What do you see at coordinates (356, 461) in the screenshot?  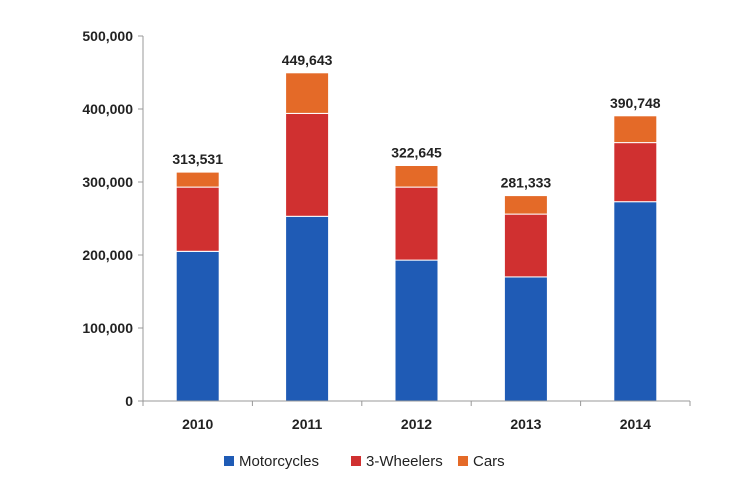 I see `legend-swatch-3-wheelers` at bounding box center [356, 461].